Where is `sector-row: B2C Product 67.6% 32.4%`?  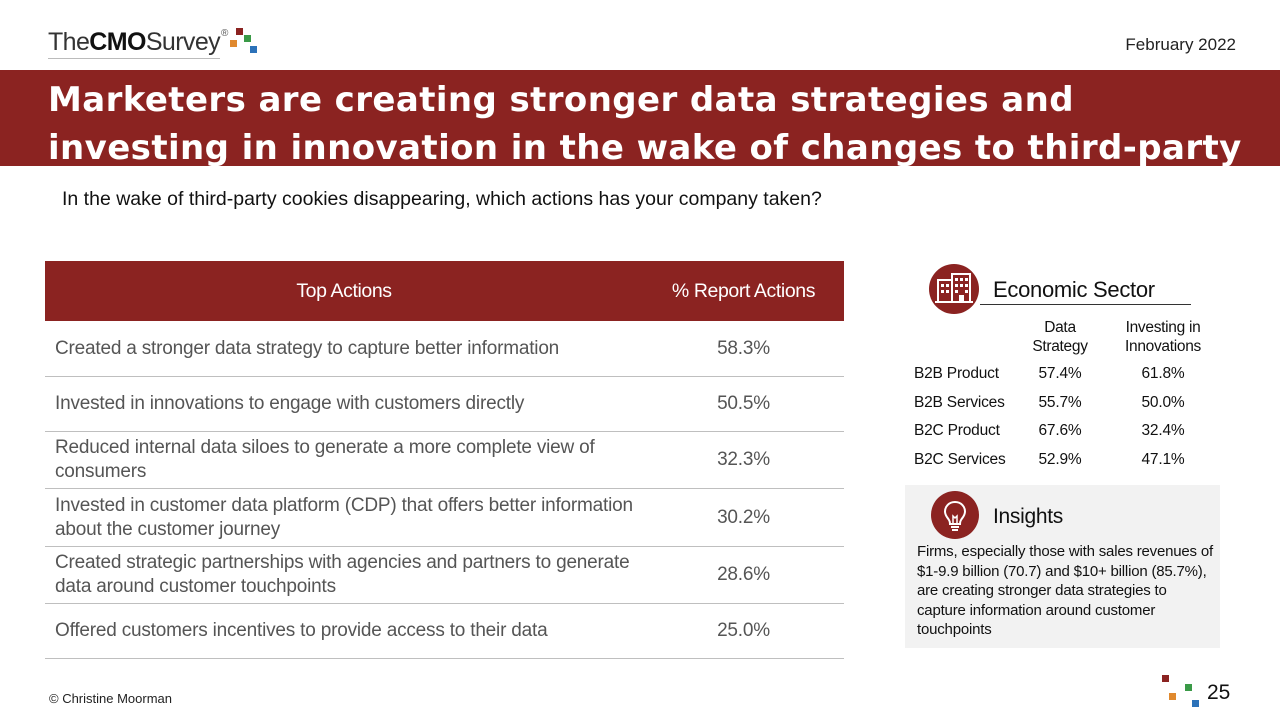
sector-row: B2C Product 67.6% 32.4% is located at coordinates (1064, 433).